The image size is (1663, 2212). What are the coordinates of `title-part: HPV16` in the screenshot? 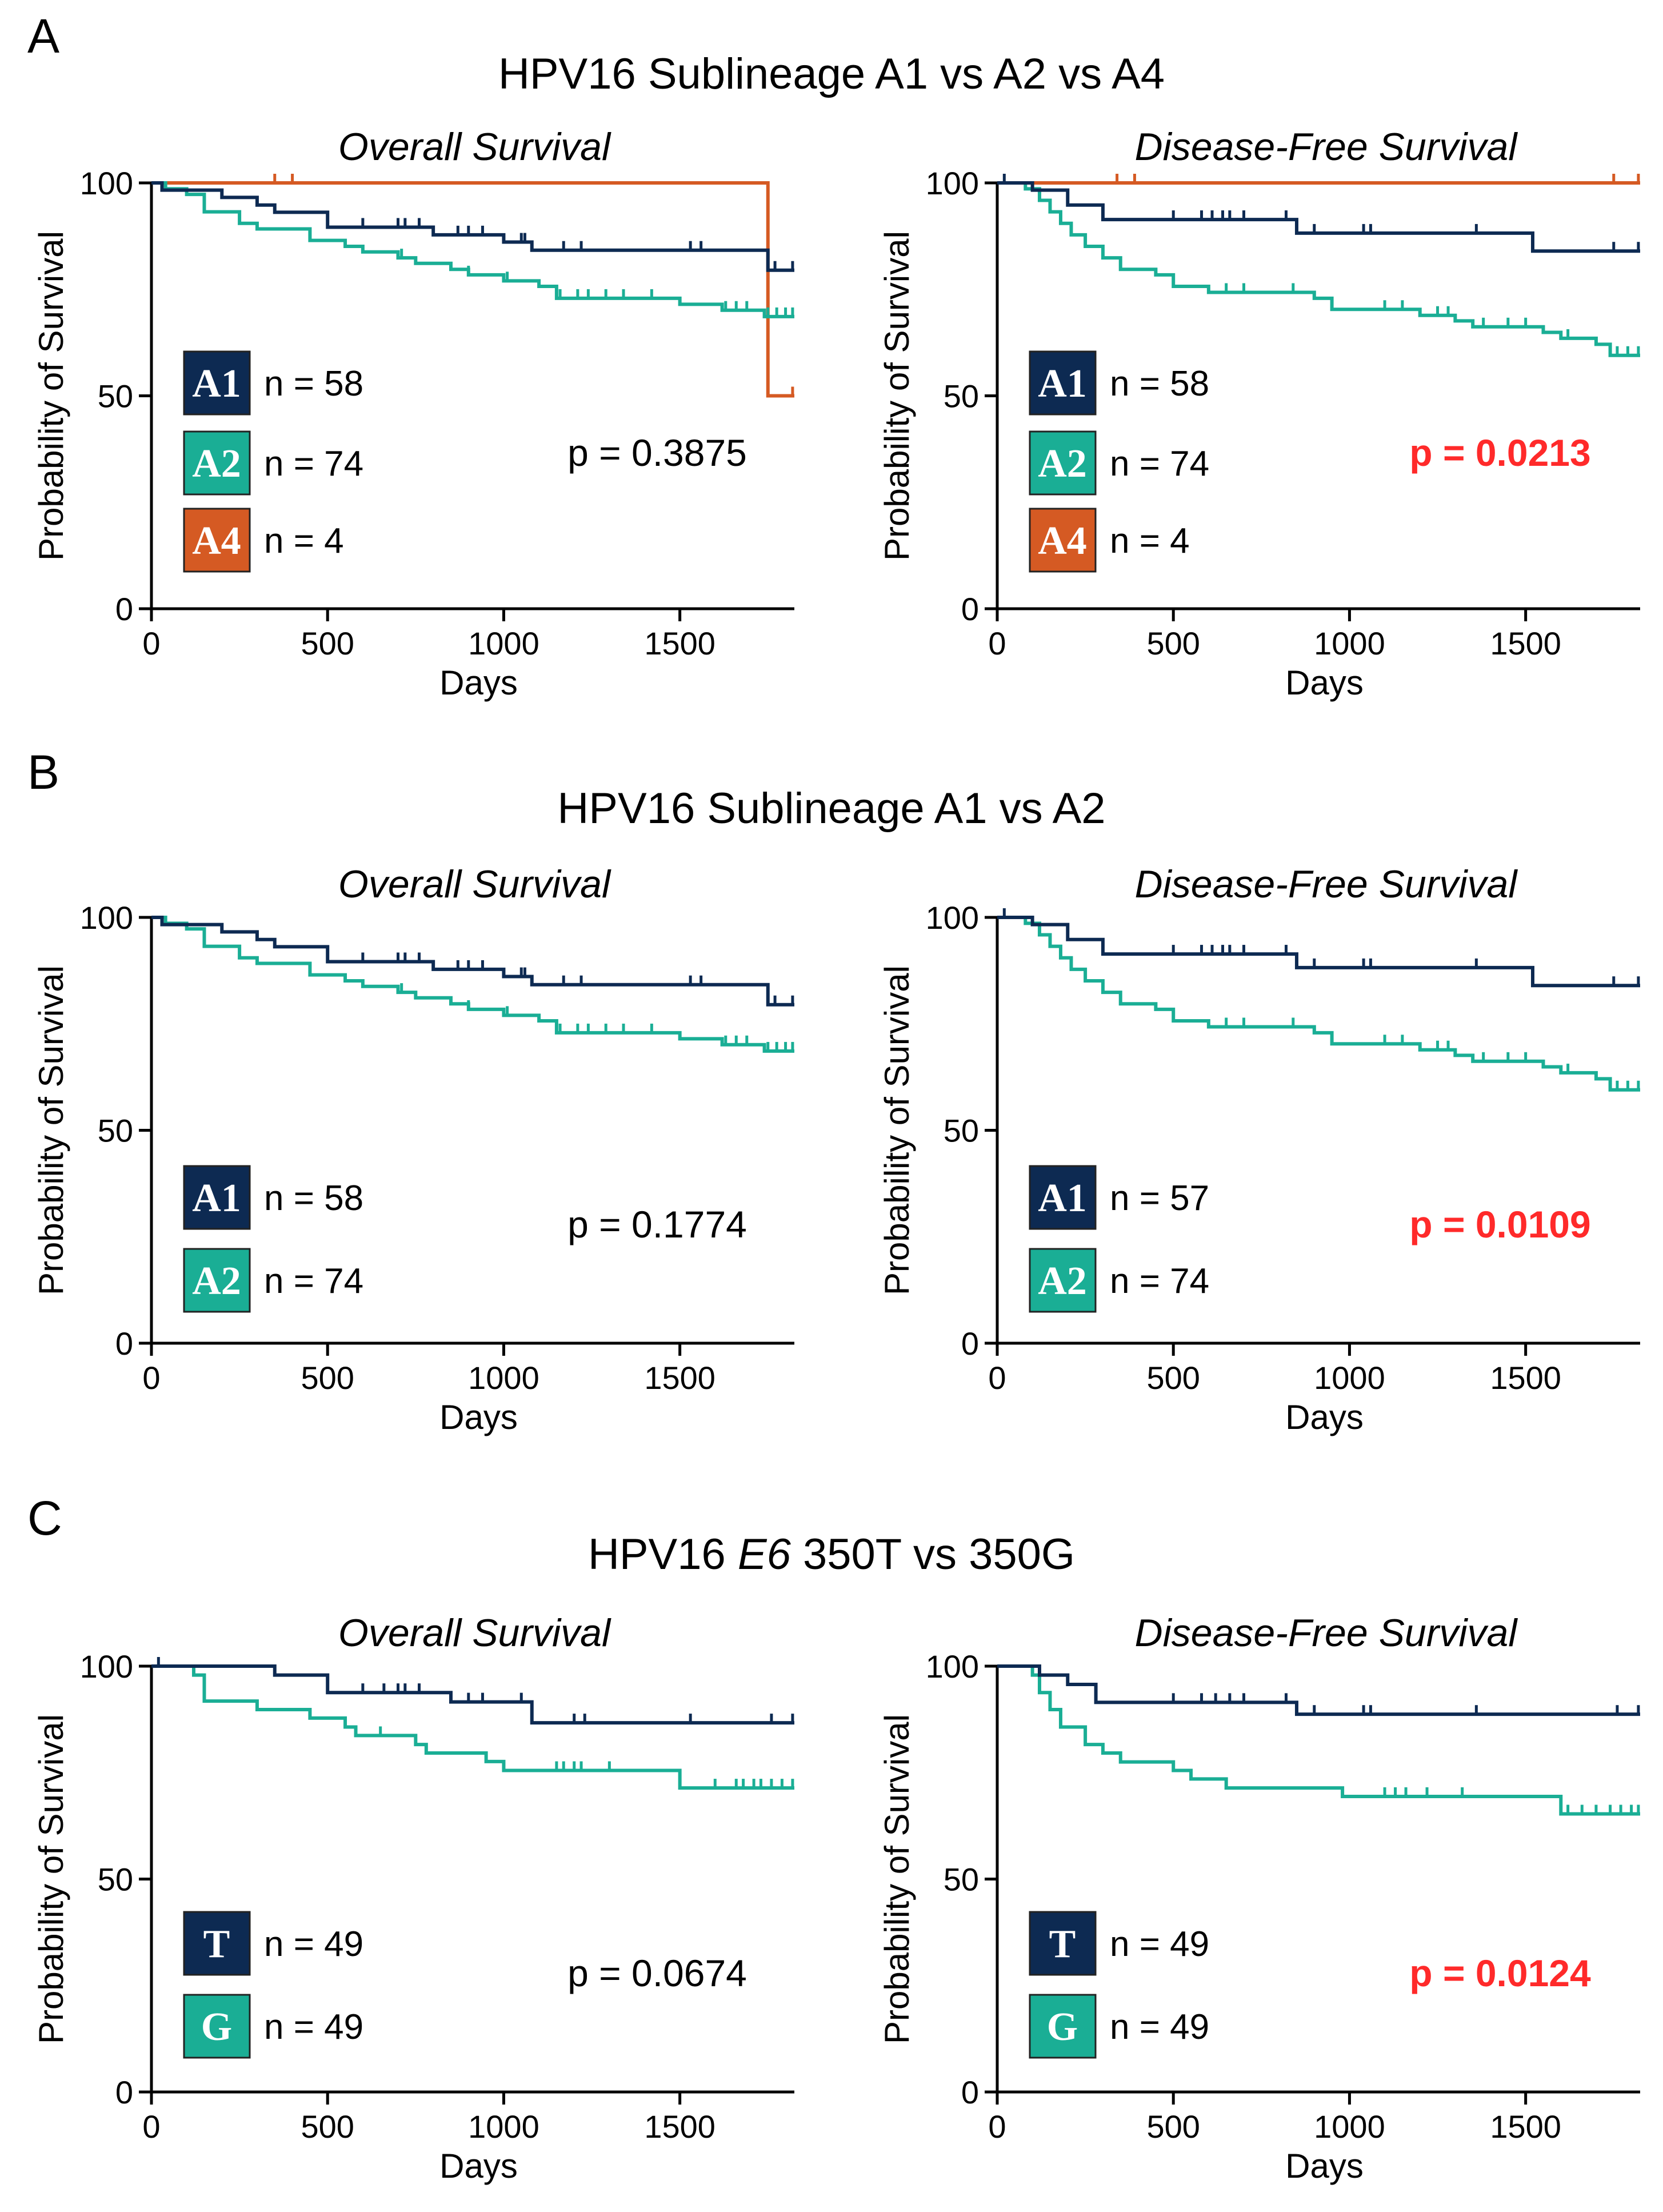 It's located at (663, 1554).